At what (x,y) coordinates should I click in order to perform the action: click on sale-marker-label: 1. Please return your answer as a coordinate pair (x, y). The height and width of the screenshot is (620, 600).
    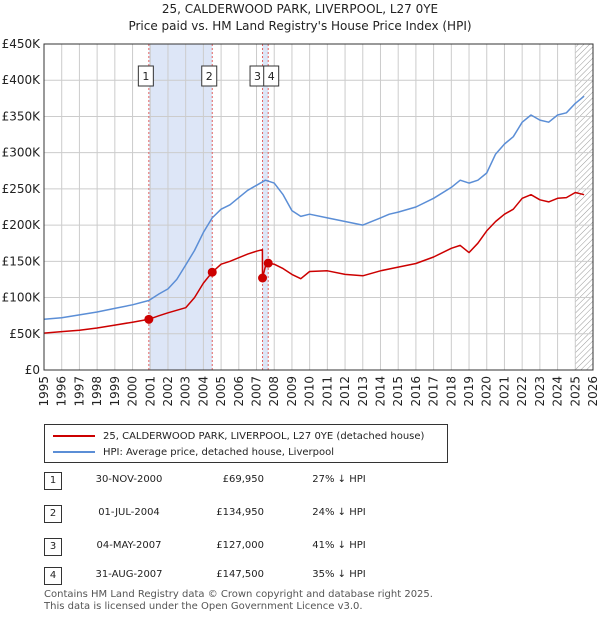
    Looking at the image, I should click on (145, 76).